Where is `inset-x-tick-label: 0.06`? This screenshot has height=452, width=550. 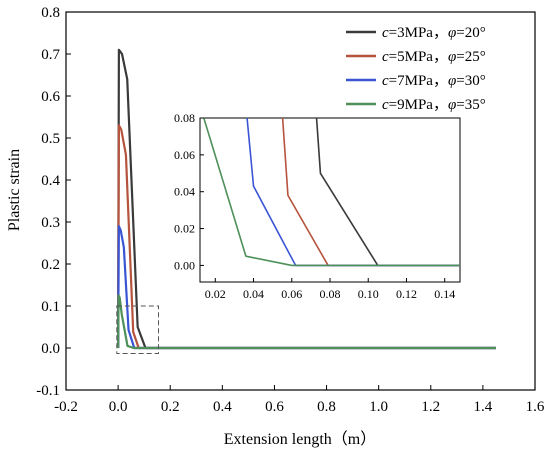
inset-x-tick-label: 0.06 is located at coordinates (291, 294).